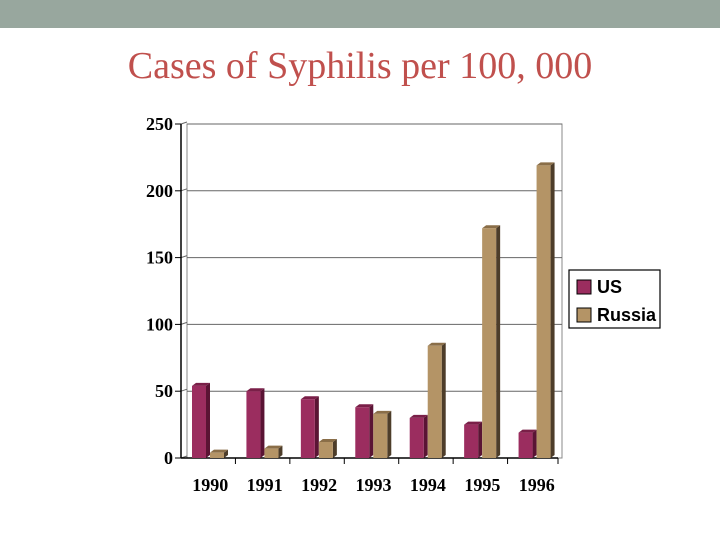 This screenshot has height=540, width=720. I want to click on x-tick-label: 1994, so click(428, 485).